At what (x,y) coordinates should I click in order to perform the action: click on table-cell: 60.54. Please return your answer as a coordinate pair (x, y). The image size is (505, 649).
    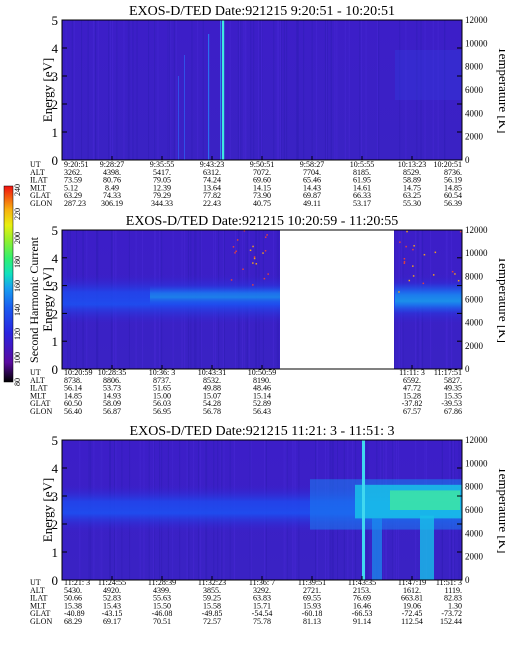
    Looking at the image, I should click on (453, 195).